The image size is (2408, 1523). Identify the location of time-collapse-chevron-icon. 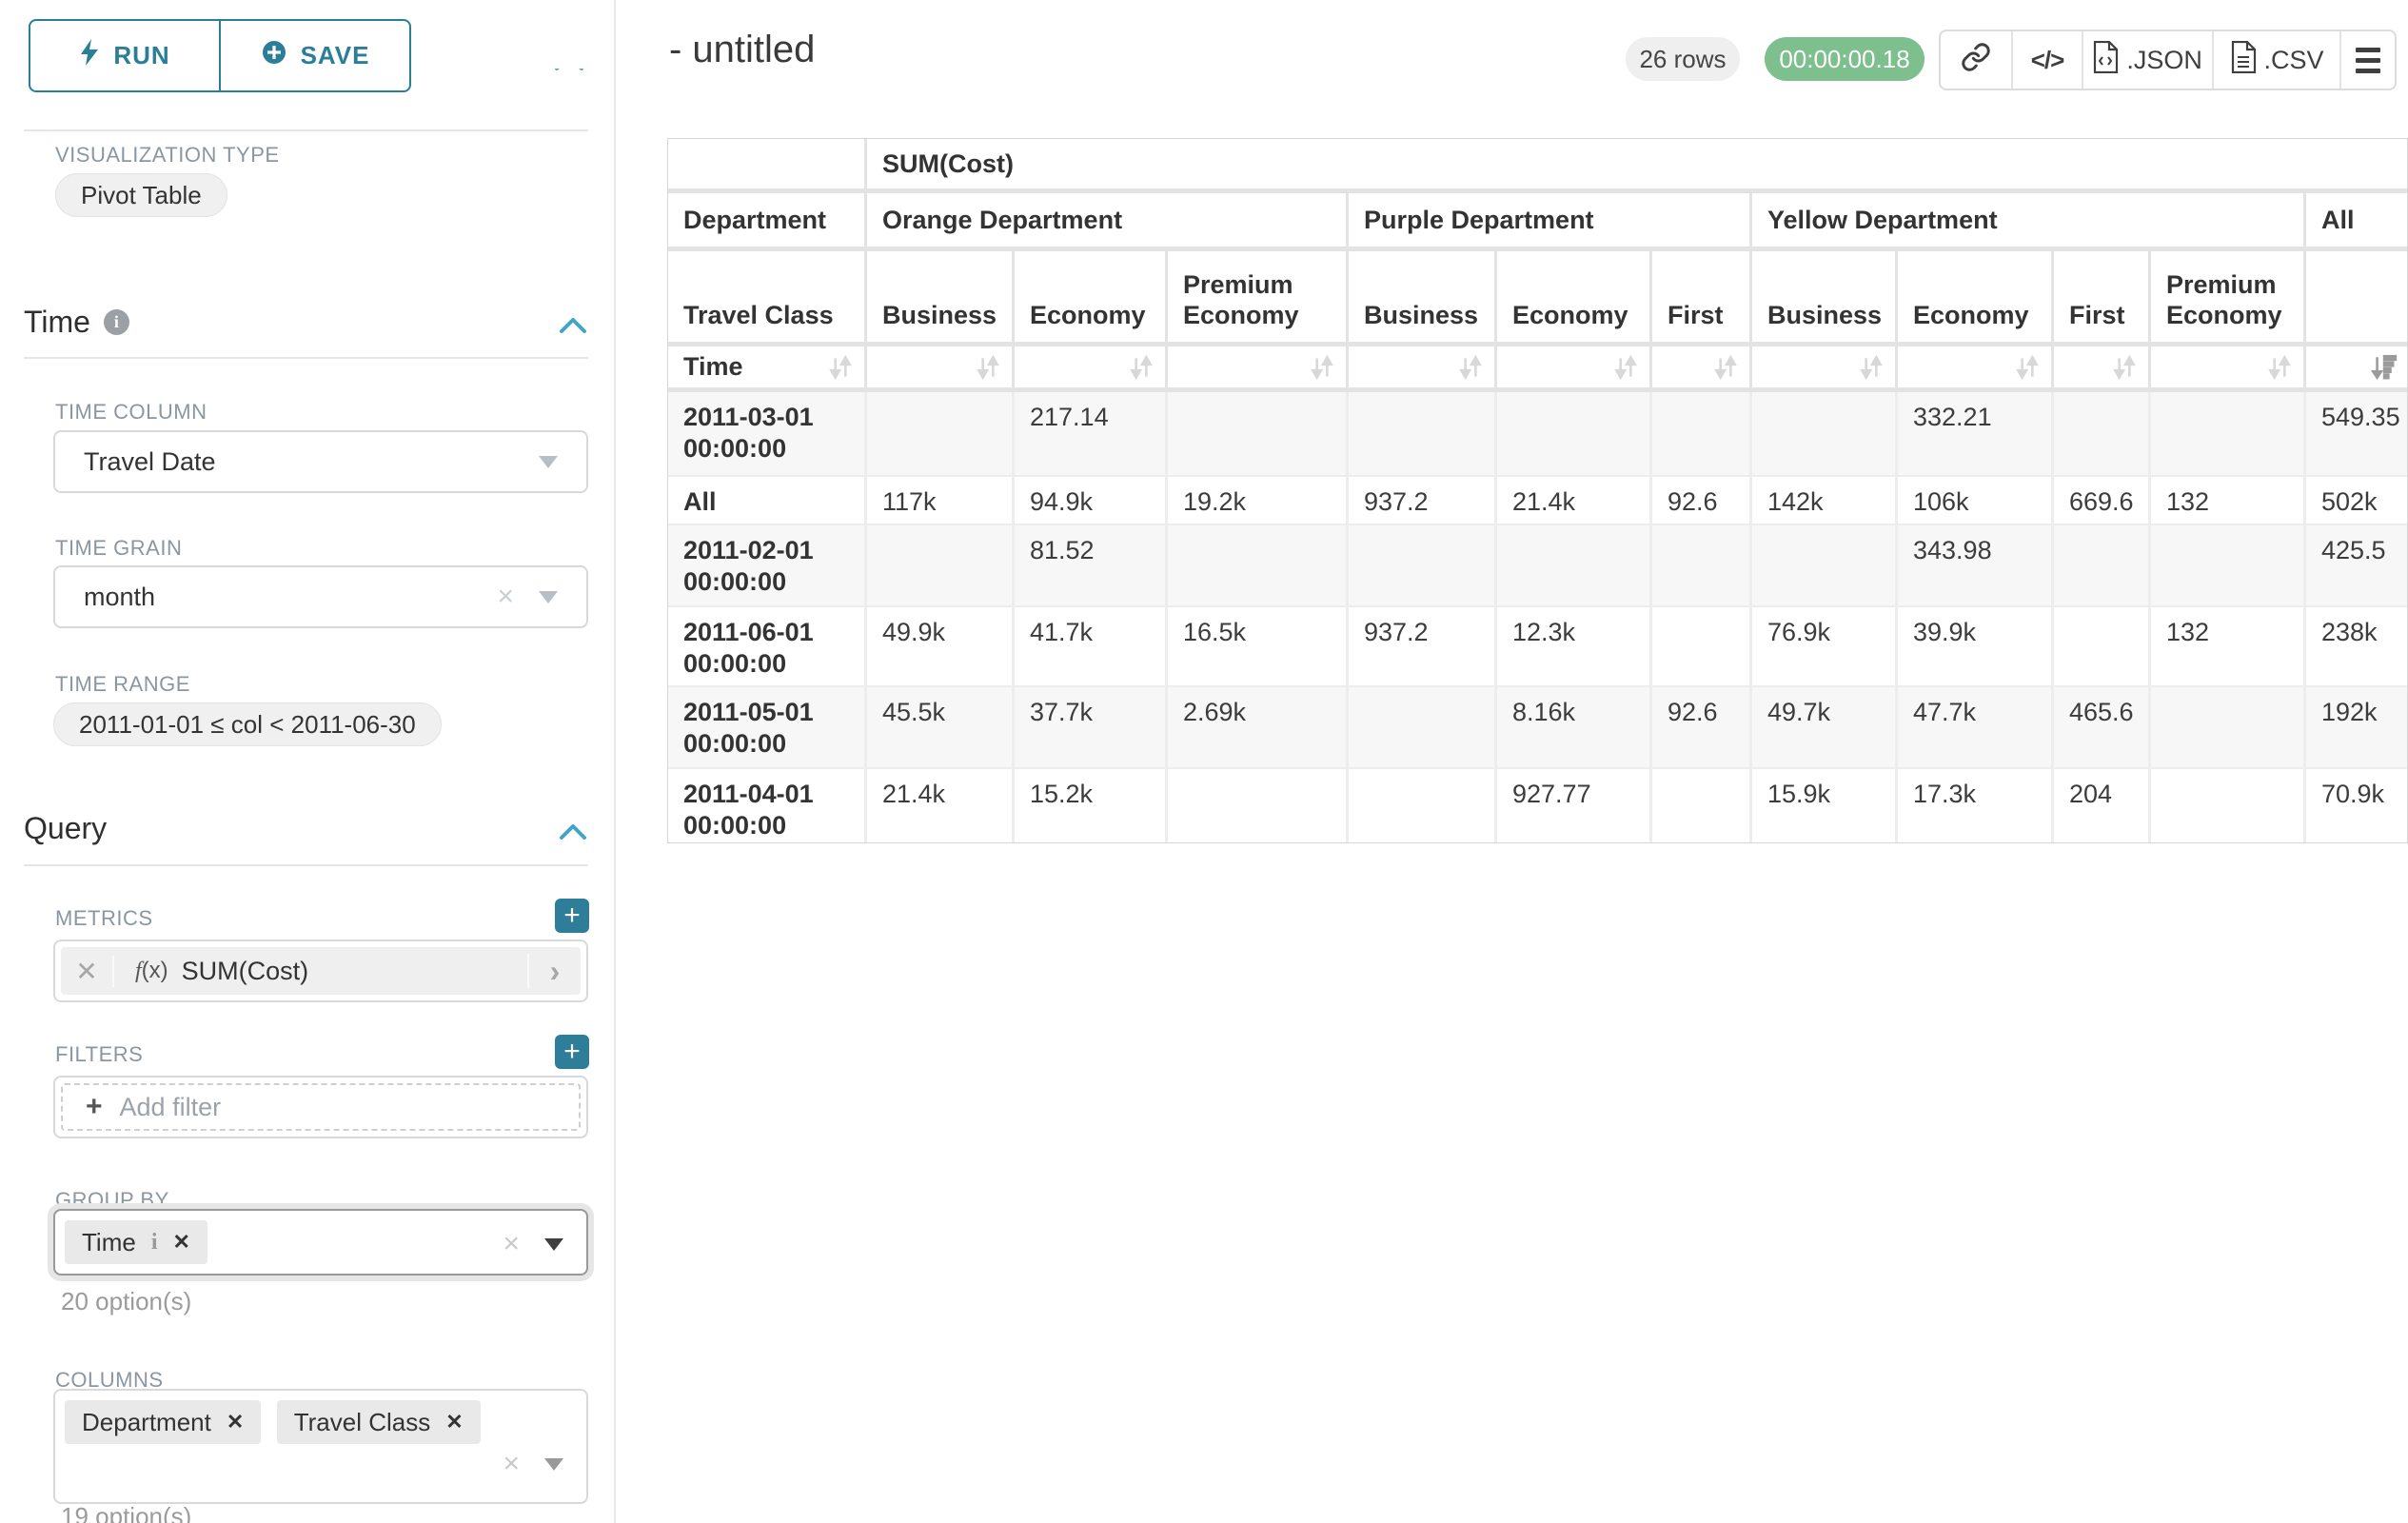
(573, 328).